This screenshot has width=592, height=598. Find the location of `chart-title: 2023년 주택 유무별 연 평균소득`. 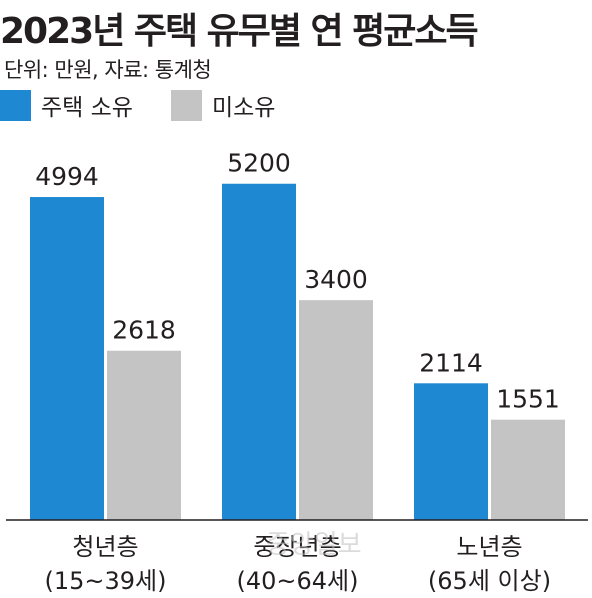

chart-title: 2023년 주택 유무별 연 평균소득 is located at coordinates (239, 31).